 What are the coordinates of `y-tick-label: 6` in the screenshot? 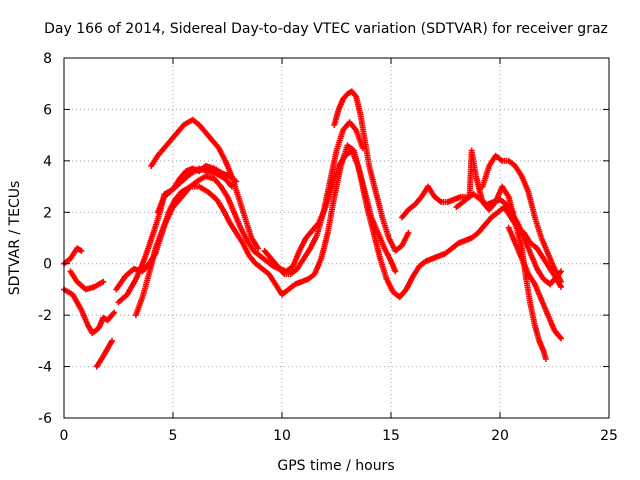 It's located at (47, 110).